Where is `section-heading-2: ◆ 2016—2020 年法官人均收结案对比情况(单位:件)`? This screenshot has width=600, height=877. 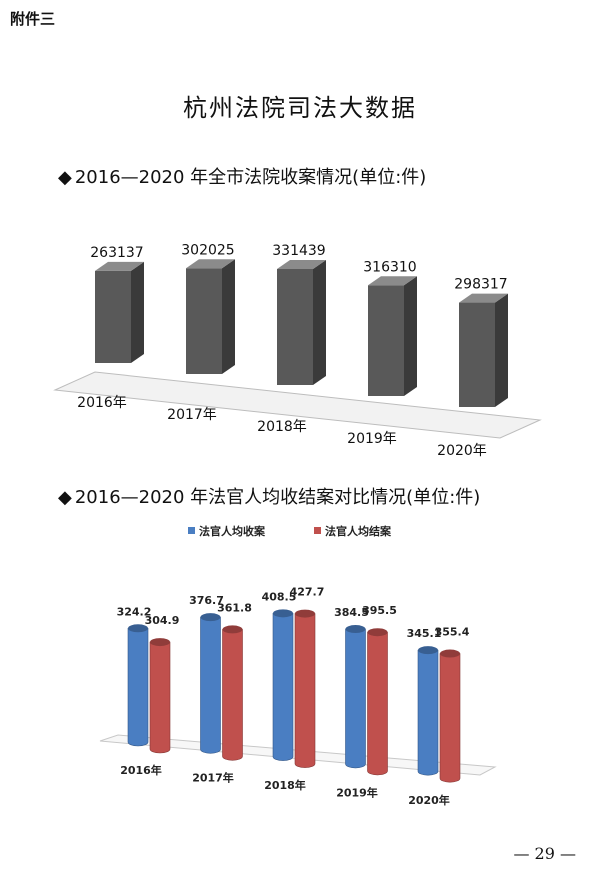
section-heading-2: ◆ 2016—2020 年法官人均收结案对比情况(单位:件) is located at coordinates (269, 496).